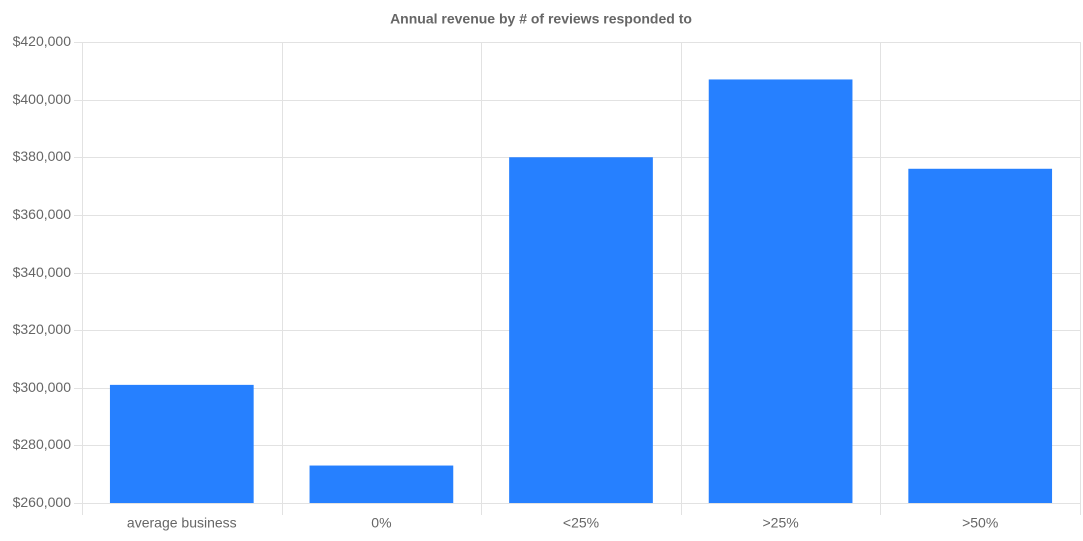  What do you see at coordinates (980, 523) in the screenshot?
I see `x-tick-label: >50%` at bounding box center [980, 523].